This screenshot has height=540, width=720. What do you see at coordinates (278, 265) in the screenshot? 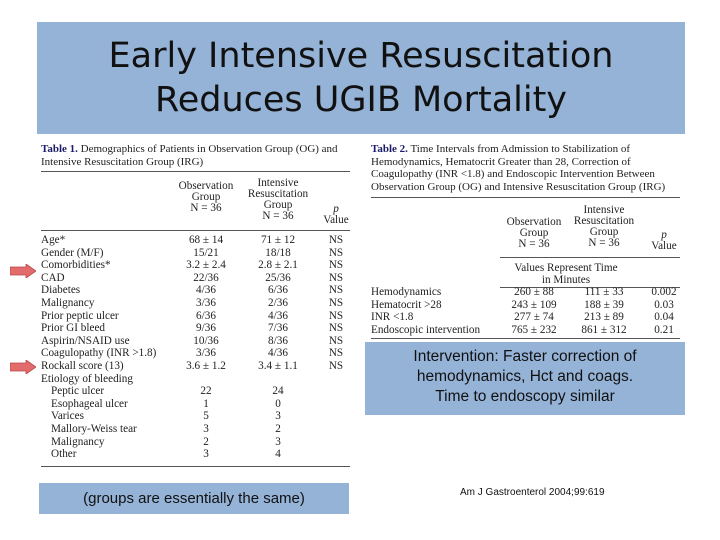
I see `table1-row-irg: 2.8 ± 2.1` at bounding box center [278, 265].